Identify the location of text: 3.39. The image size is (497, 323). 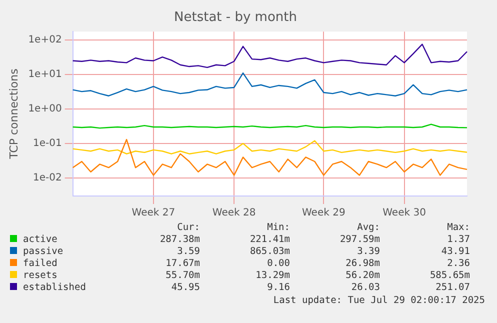
(368, 252).